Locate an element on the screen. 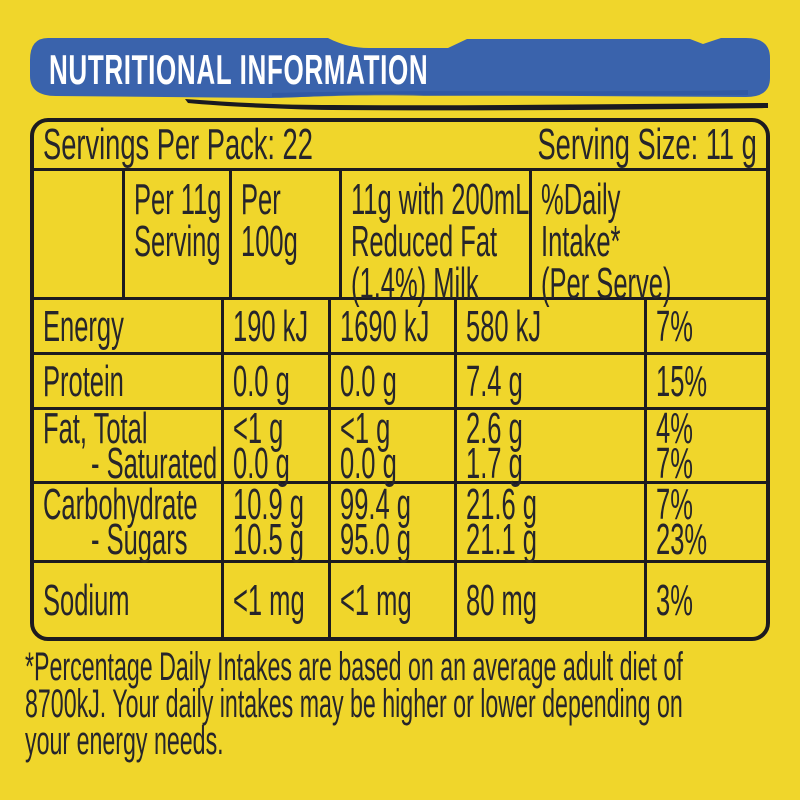 Image resolution: width=800 pixels, height=800 pixels. value: 21.1 g is located at coordinates (501, 539).